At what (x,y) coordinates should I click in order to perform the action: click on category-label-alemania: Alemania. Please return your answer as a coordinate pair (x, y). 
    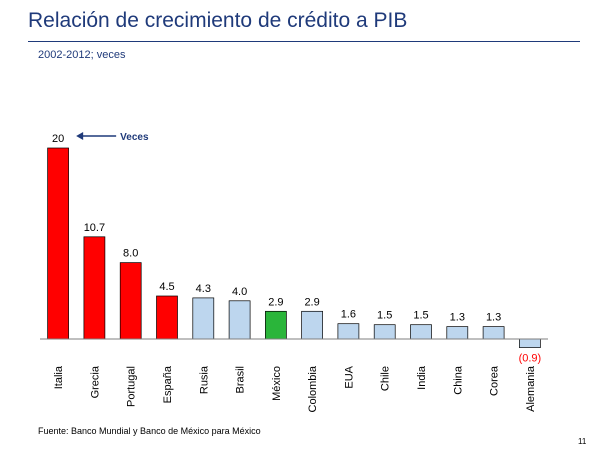
    Looking at the image, I should click on (531, 388).